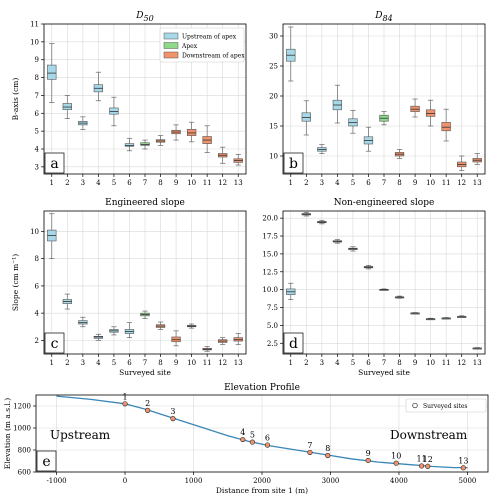 Image resolution: width=500 pixels, height=499 pixels. Describe the element at coordinates (34, 42) in the screenshot. I see `y-tick-label: 10` at that location.